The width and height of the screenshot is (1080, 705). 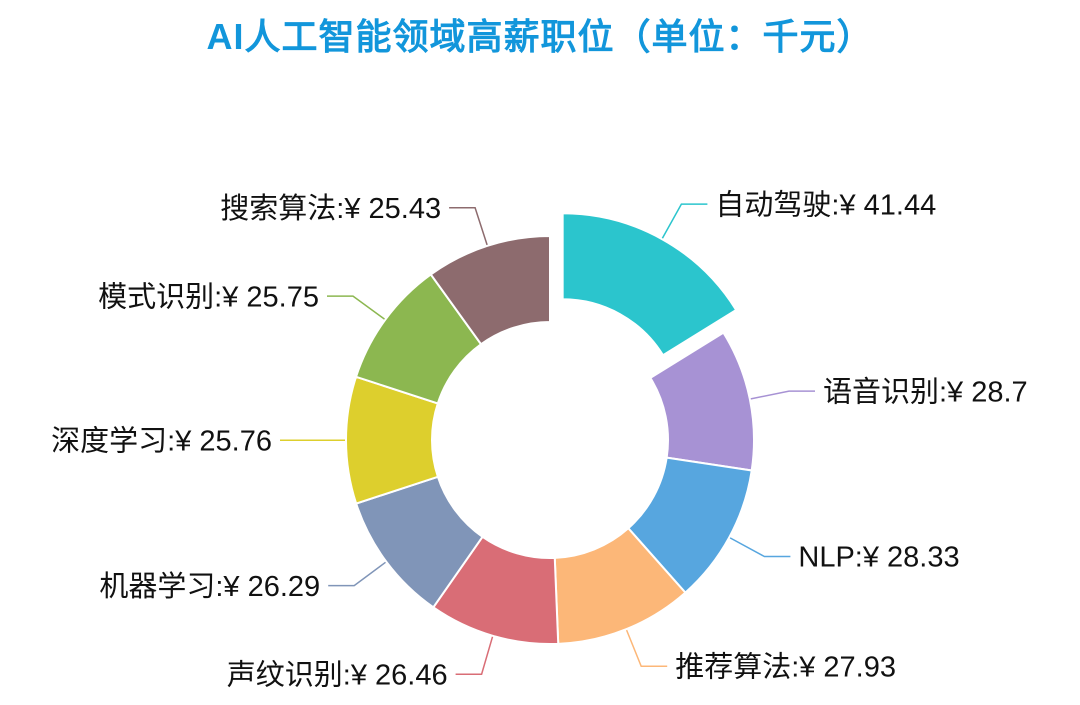 What do you see at coordinates (646, 648) in the screenshot?
I see `label-leader-line-推荐算法` at bounding box center [646, 648].